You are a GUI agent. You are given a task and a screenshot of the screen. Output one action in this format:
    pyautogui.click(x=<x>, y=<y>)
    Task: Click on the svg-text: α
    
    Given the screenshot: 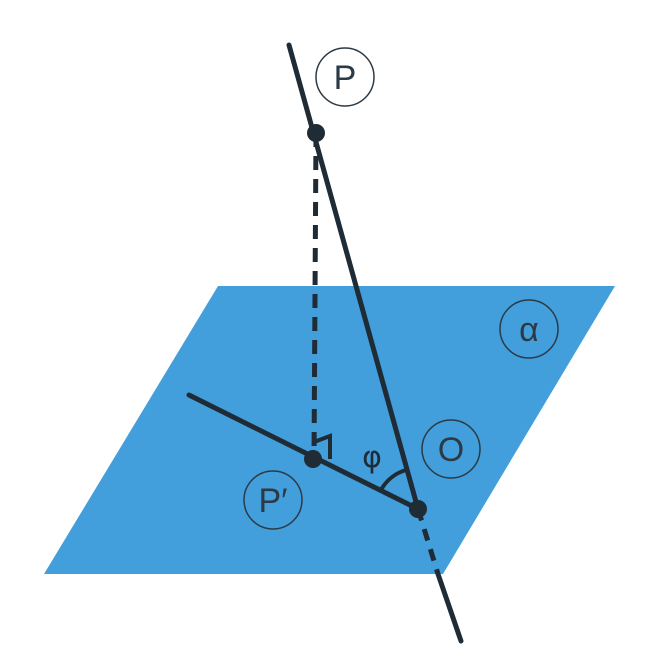 What is the action you would take?
    pyautogui.click(x=529, y=330)
    